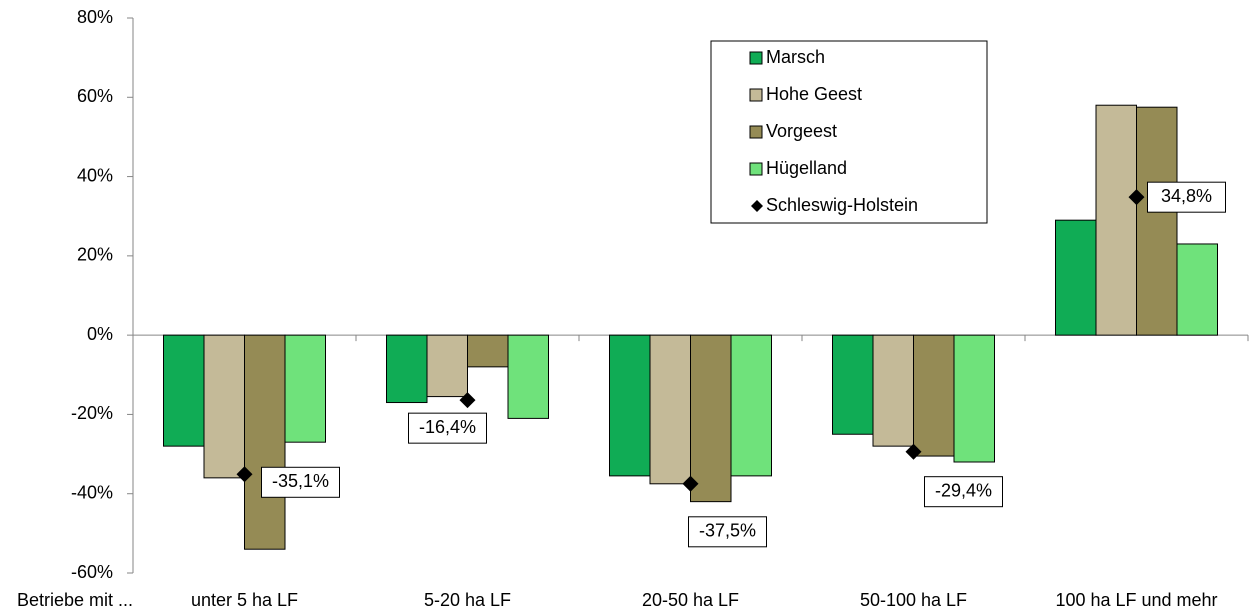  I want to click on legend-marker, so click(757, 206).